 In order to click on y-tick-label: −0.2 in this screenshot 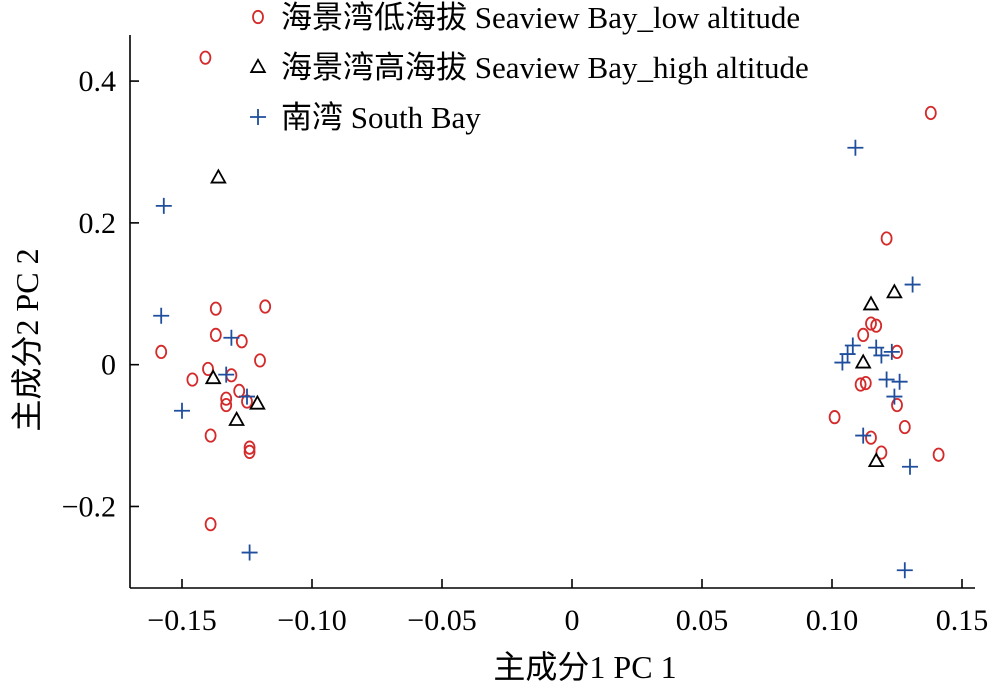, I will do `click(89, 506)`.